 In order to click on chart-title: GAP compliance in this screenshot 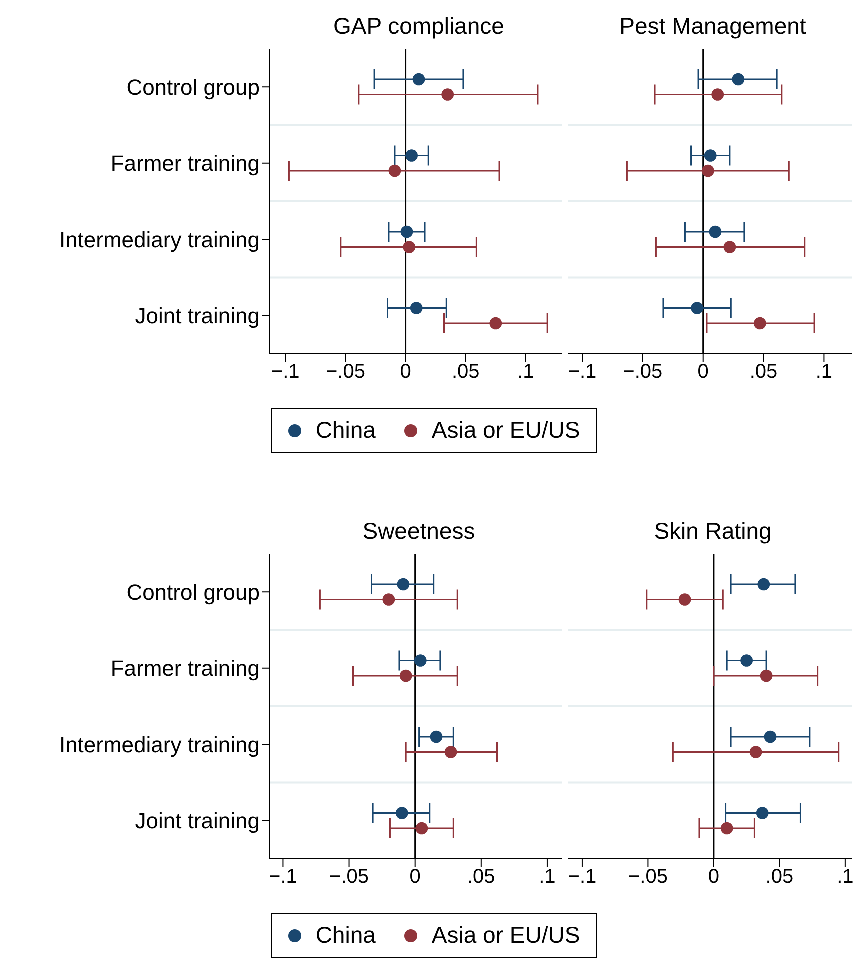, I will do `click(419, 26)`.